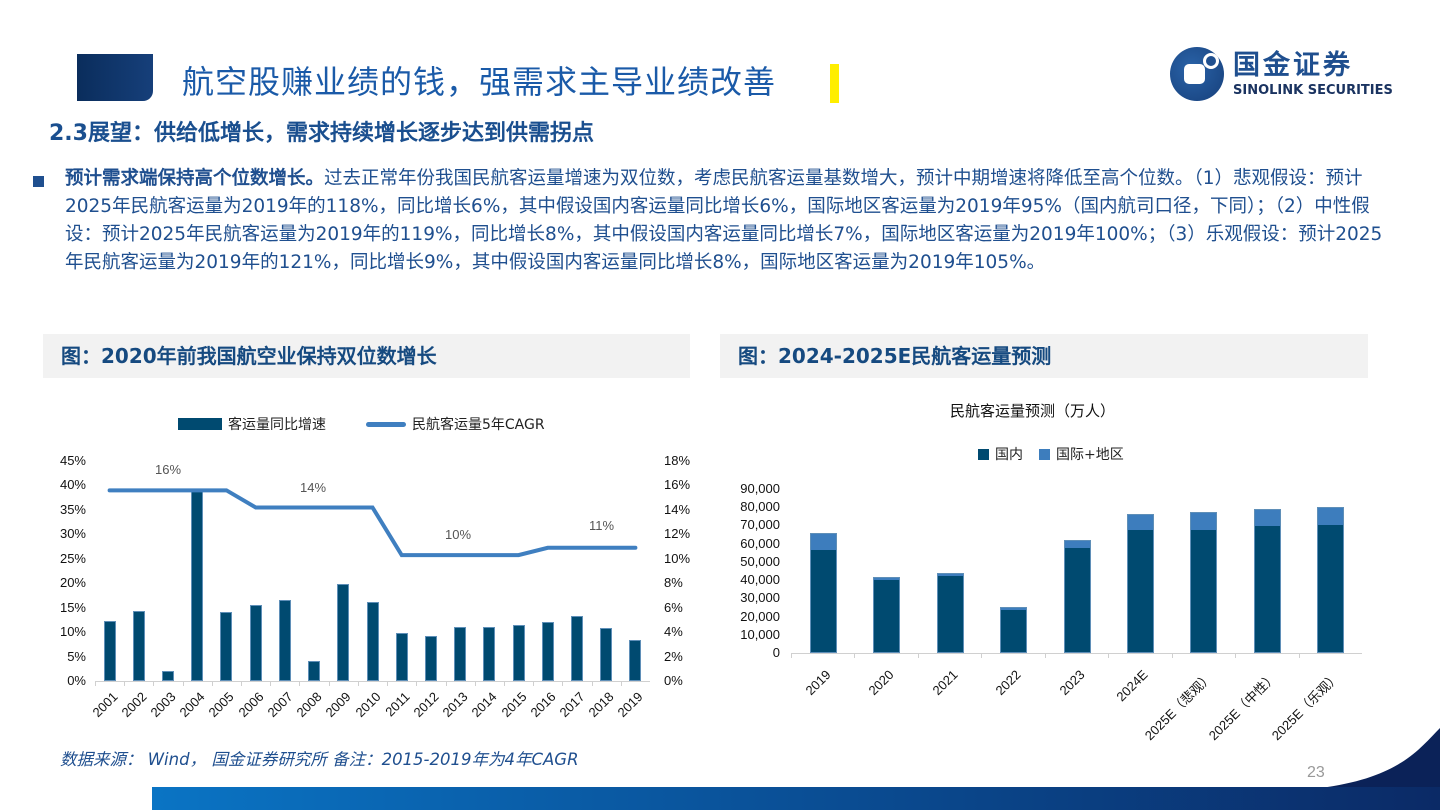 The image size is (1440, 810). I want to click on y-tick-label: 20%, so click(72, 583).